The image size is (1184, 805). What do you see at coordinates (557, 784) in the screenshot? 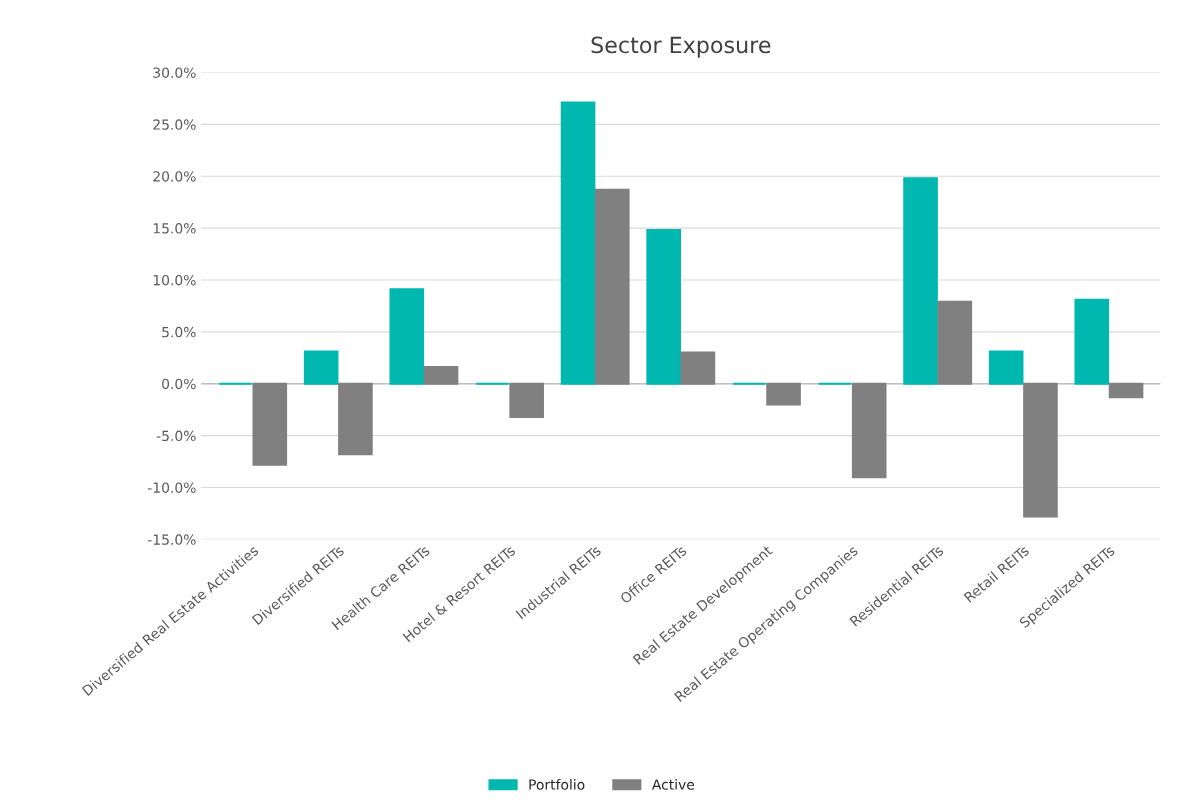
I see `legend-label: Portfolio` at bounding box center [557, 784].